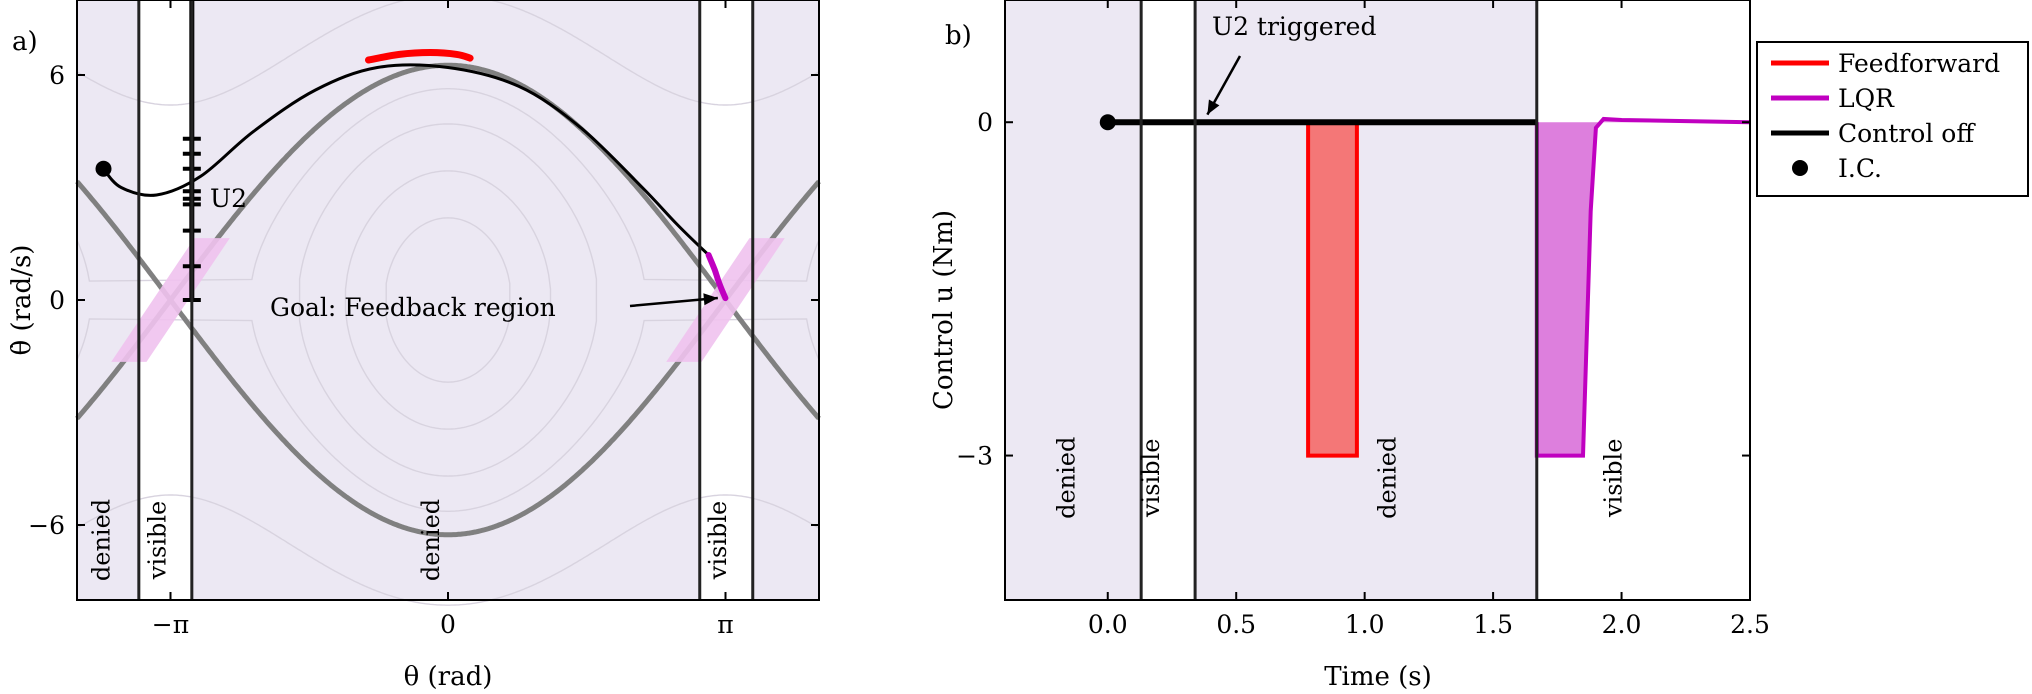 The height and width of the screenshot is (694, 2032). I want to click on panel-b-label: b), so click(958, 36).